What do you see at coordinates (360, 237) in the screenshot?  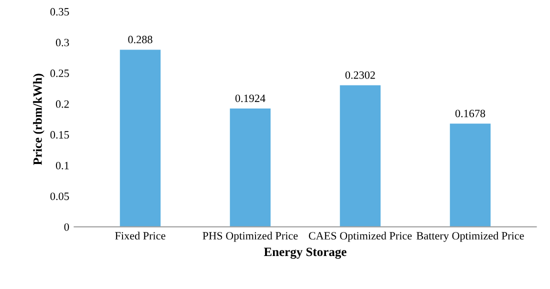 I see `x-tick-label: CAES Optimized Price` at bounding box center [360, 237].